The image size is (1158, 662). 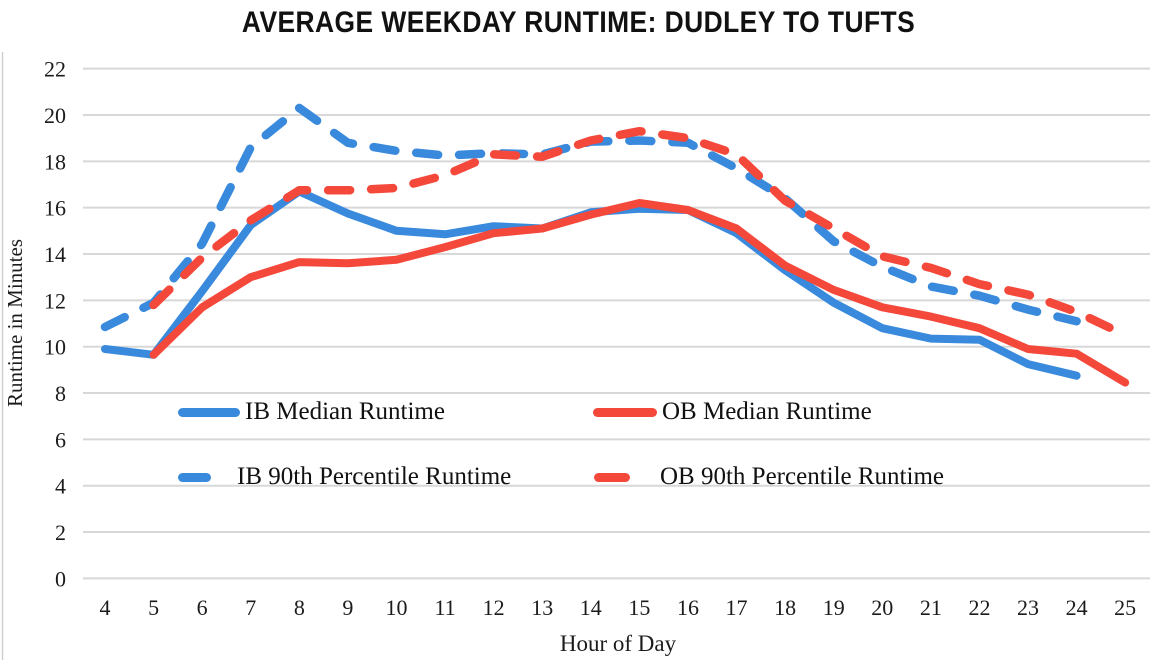 What do you see at coordinates (494, 607) in the screenshot?
I see `x-tick-label: 12` at bounding box center [494, 607].